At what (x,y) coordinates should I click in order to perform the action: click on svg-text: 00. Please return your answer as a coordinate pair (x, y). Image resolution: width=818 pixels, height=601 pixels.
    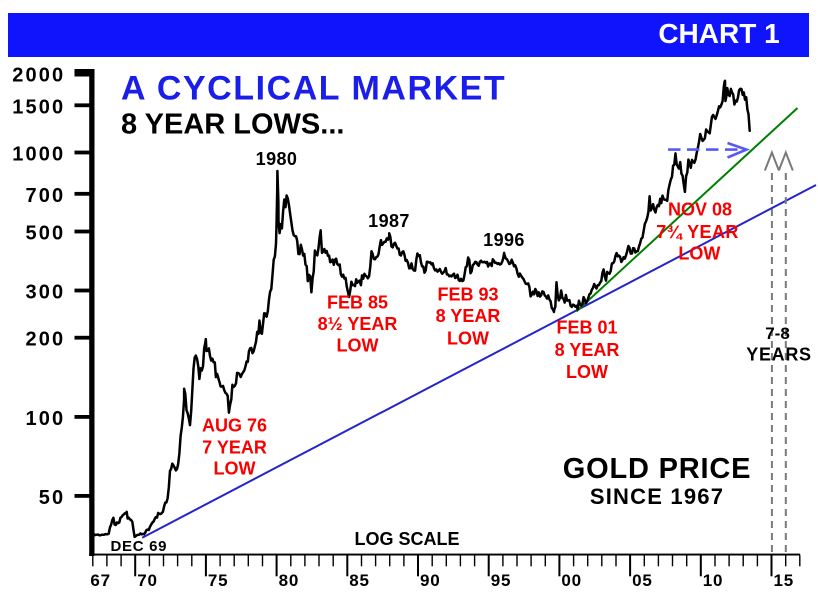
    Looking at the image, I should click on (571, 580).